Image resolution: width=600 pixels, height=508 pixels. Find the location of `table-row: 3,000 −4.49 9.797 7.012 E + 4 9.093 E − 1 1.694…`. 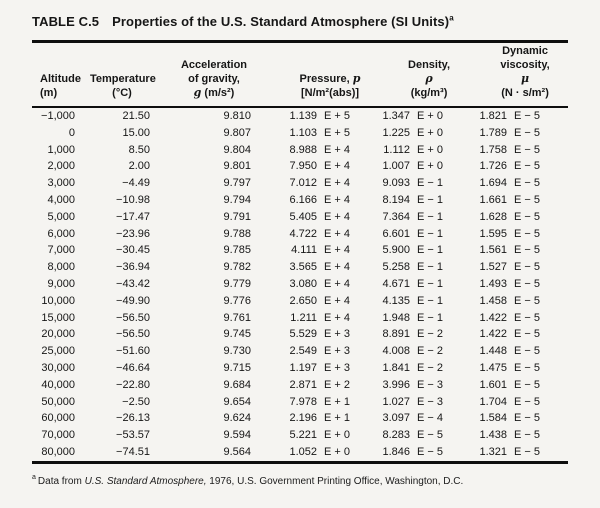

table-row: 3,000 −4.49 9.797 7.012 E + 4 9.093 E − 1 1.694… is located at coordinates (300, 183).